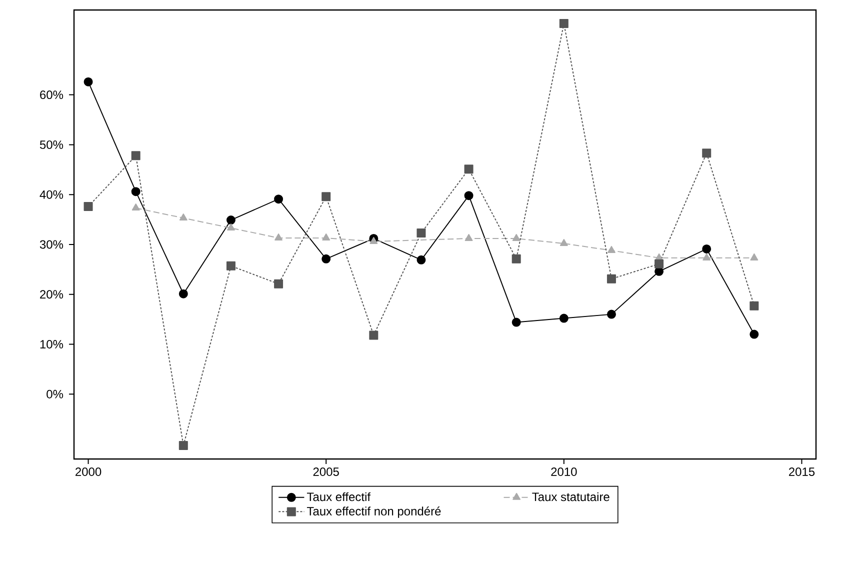 This screenshot has height=577, width=842. I want to click on legend-label: Taux effectif non pondéré, so click(373, 512).